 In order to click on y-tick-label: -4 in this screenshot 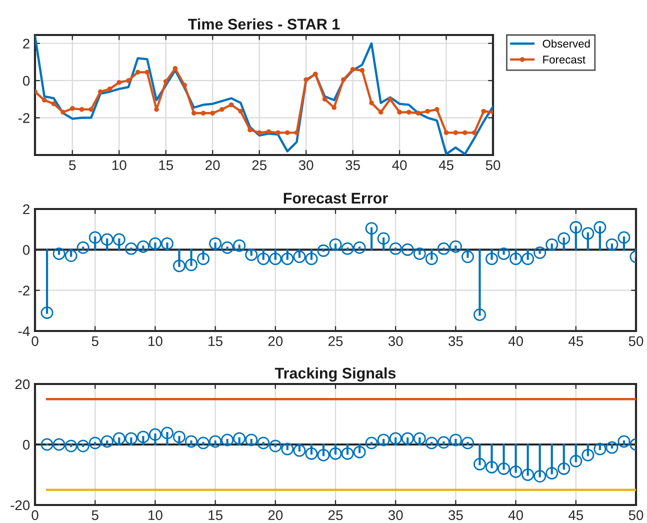, I will do `click(24, 331)`.